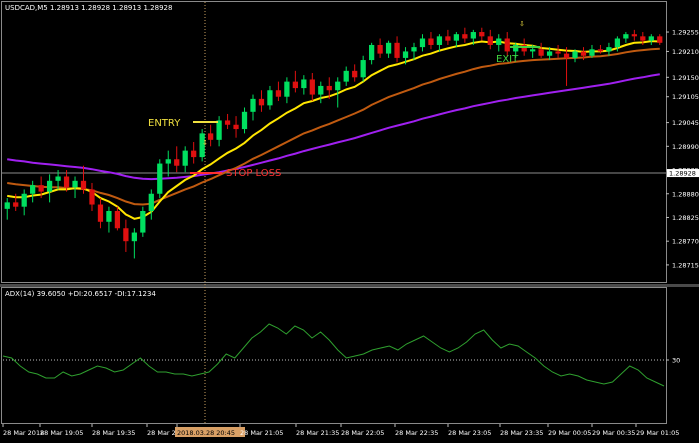 This screenshot has height=443, width=699. I want to click on adx-label: ADX(14) 39.6050 +DI:20.6517 -DI:17.1234, so click(80, 294).